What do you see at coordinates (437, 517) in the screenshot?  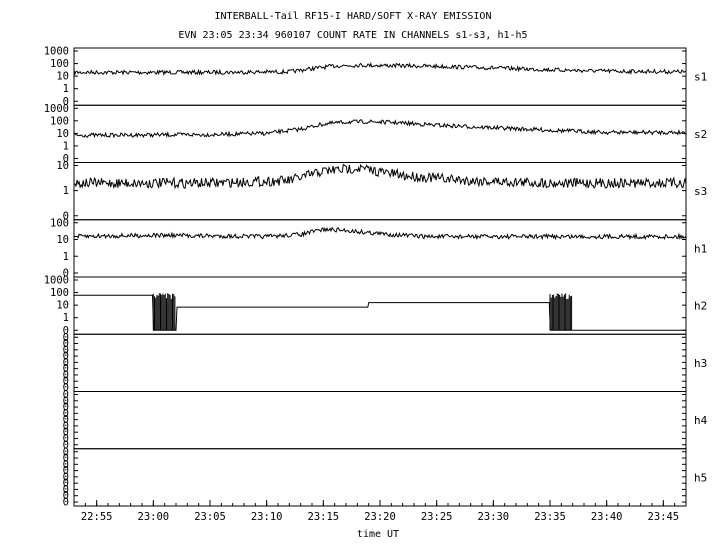 I see `x-tick-label: 23:25` at bounding box center [437, 517].